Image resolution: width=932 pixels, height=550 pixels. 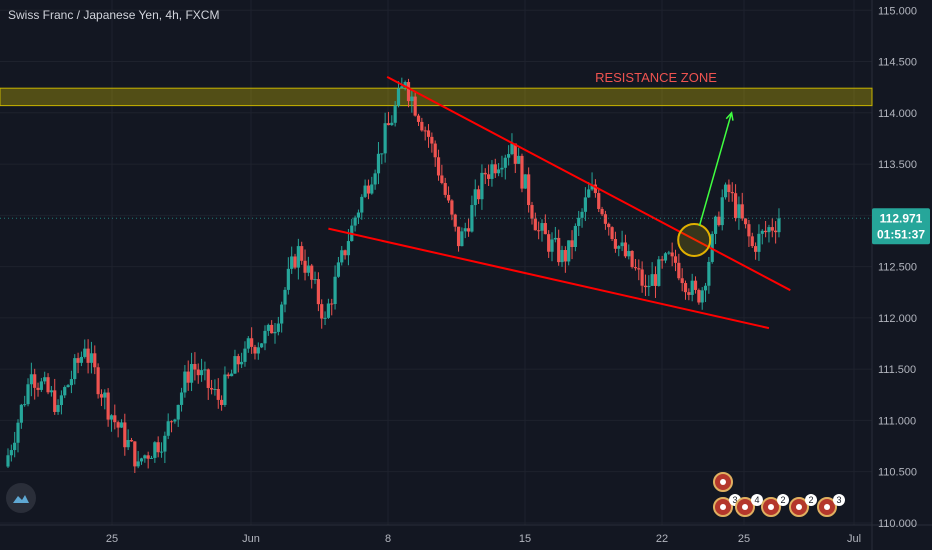 What do you see at coordinates (723, 482) in the screenshot?
I see `event-badge` at bounding box center [723, 482].